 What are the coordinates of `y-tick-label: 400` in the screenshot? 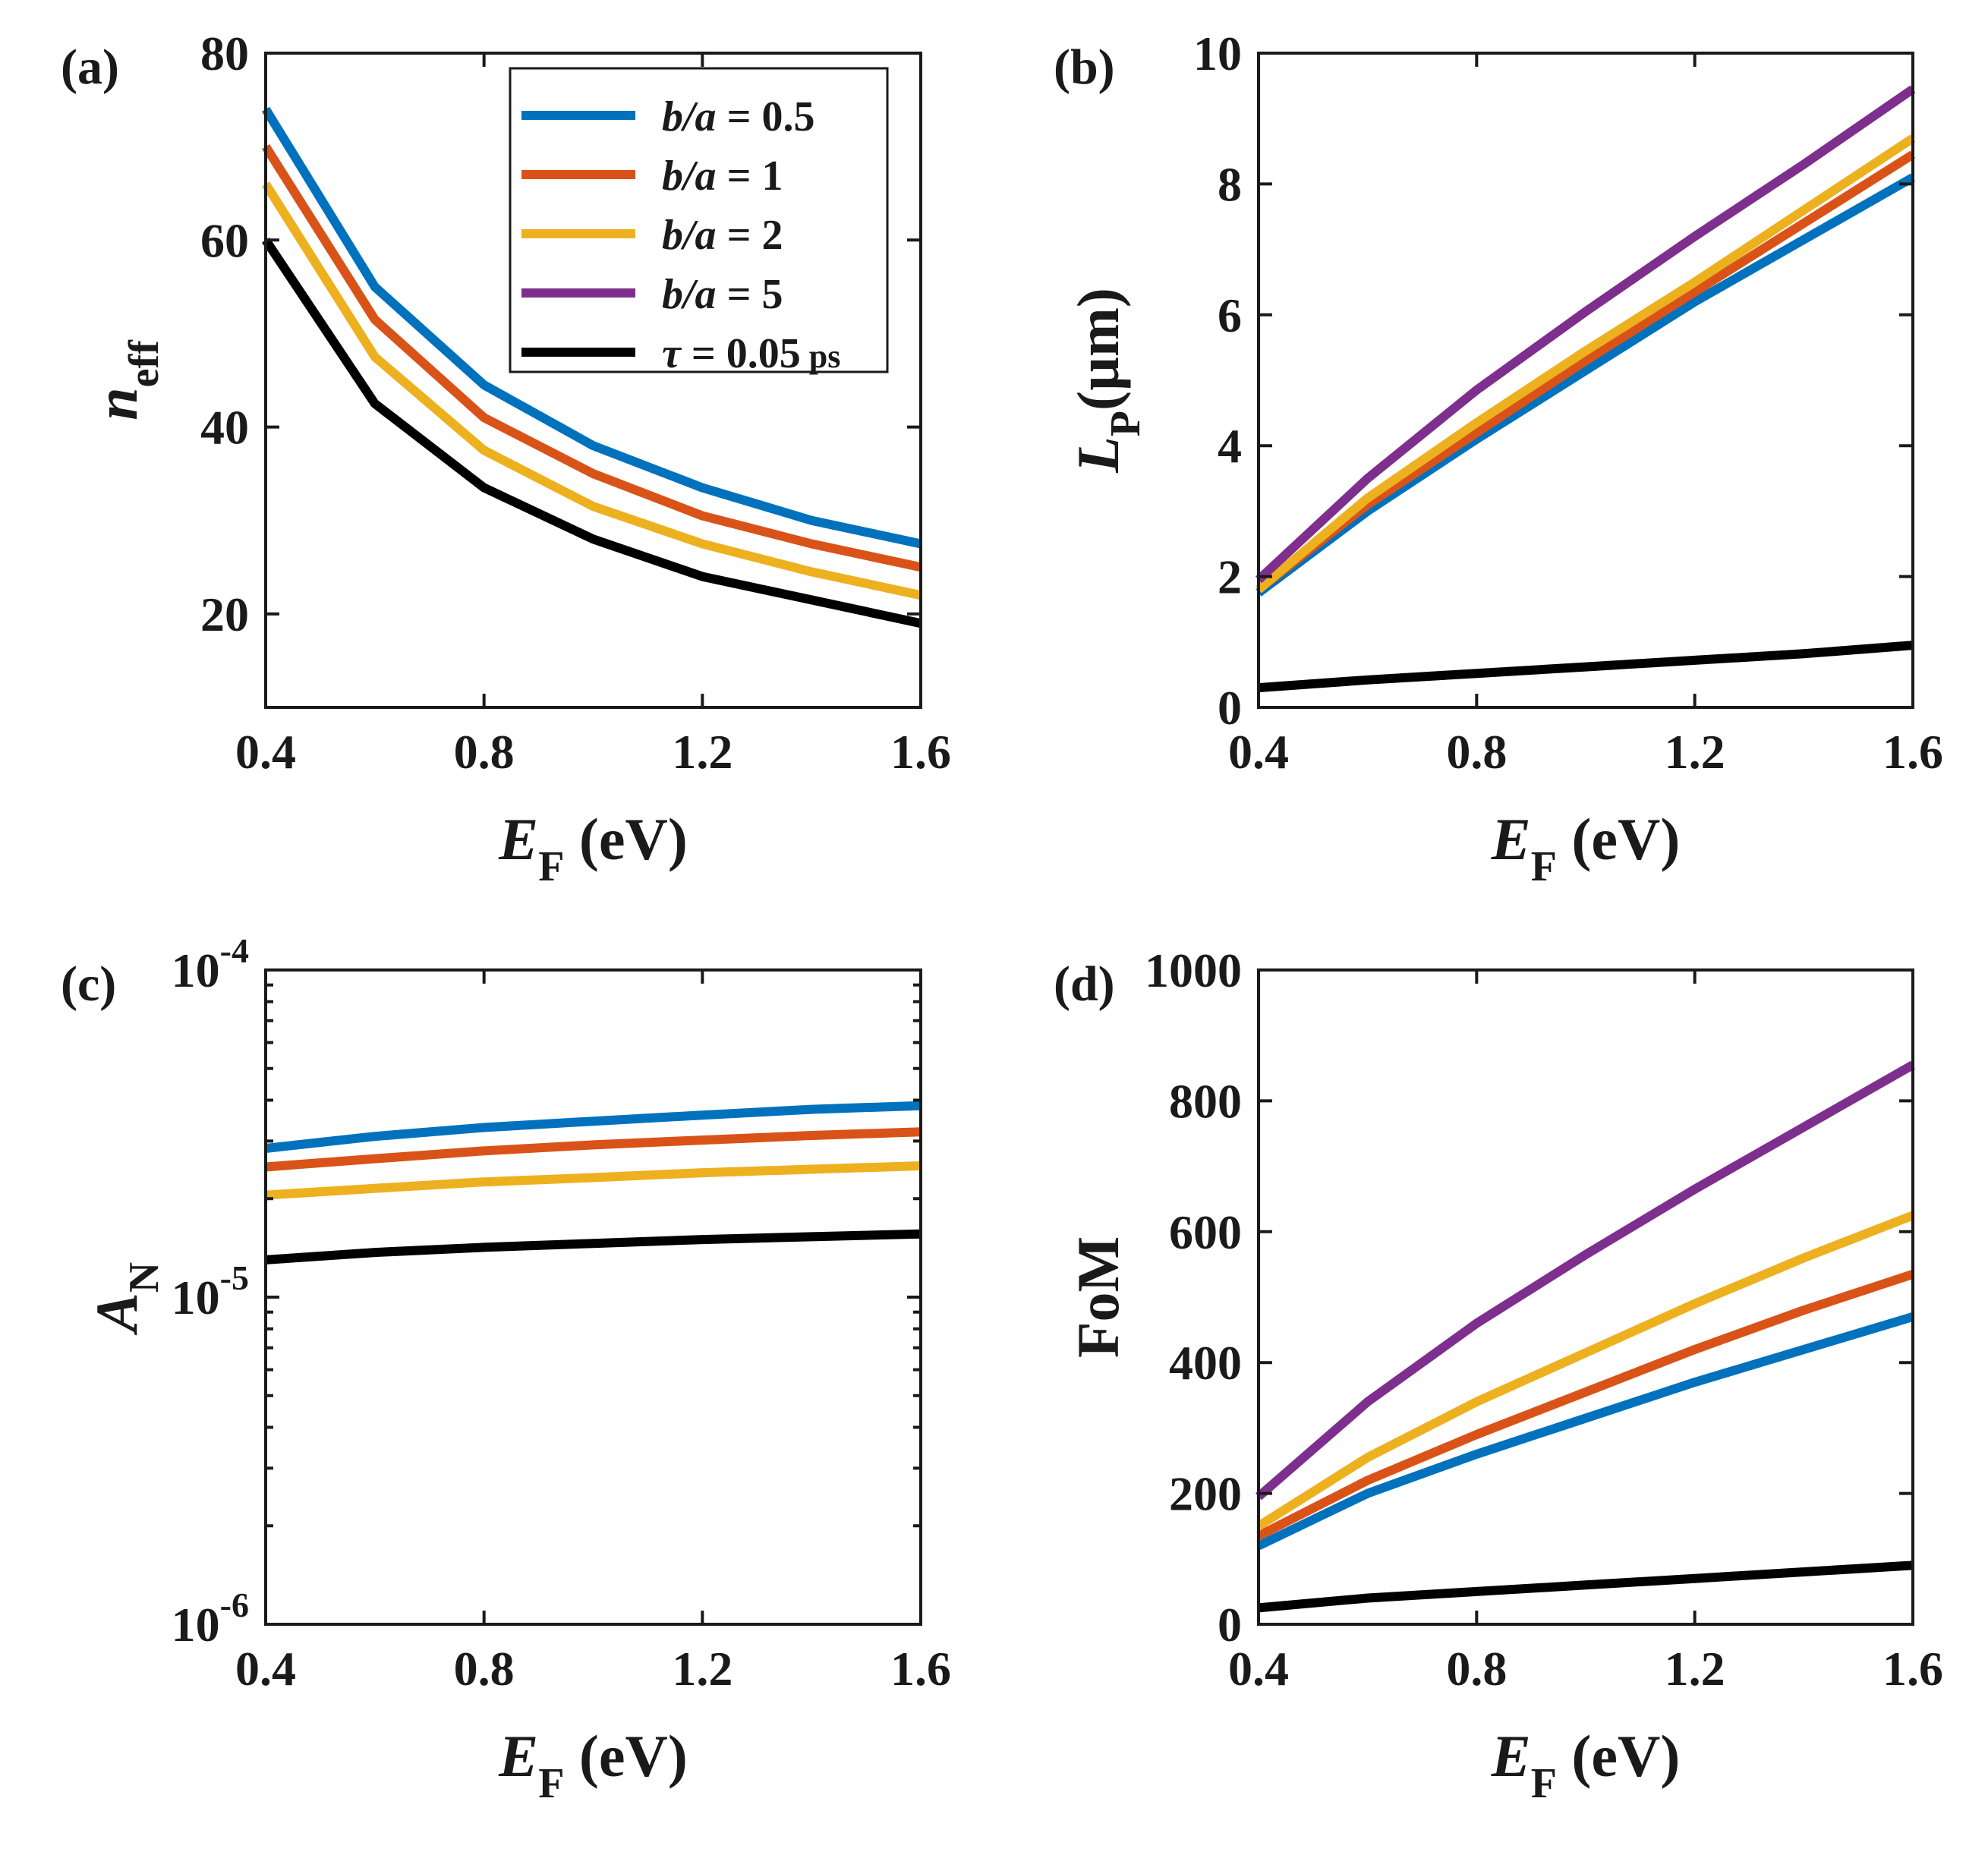 It's located at (1205, 1363).